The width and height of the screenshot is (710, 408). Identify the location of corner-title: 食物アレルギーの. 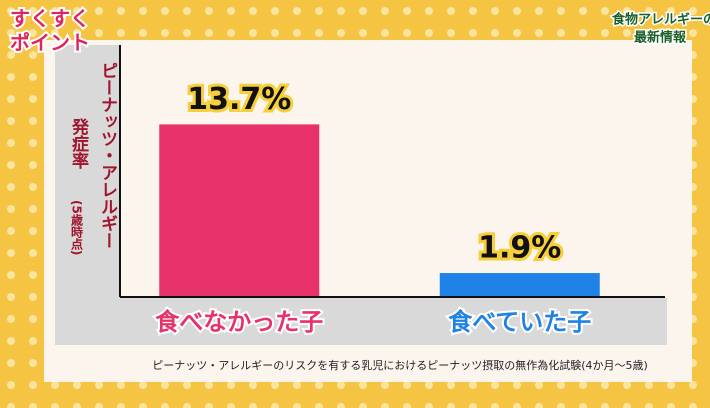
(661, 20).